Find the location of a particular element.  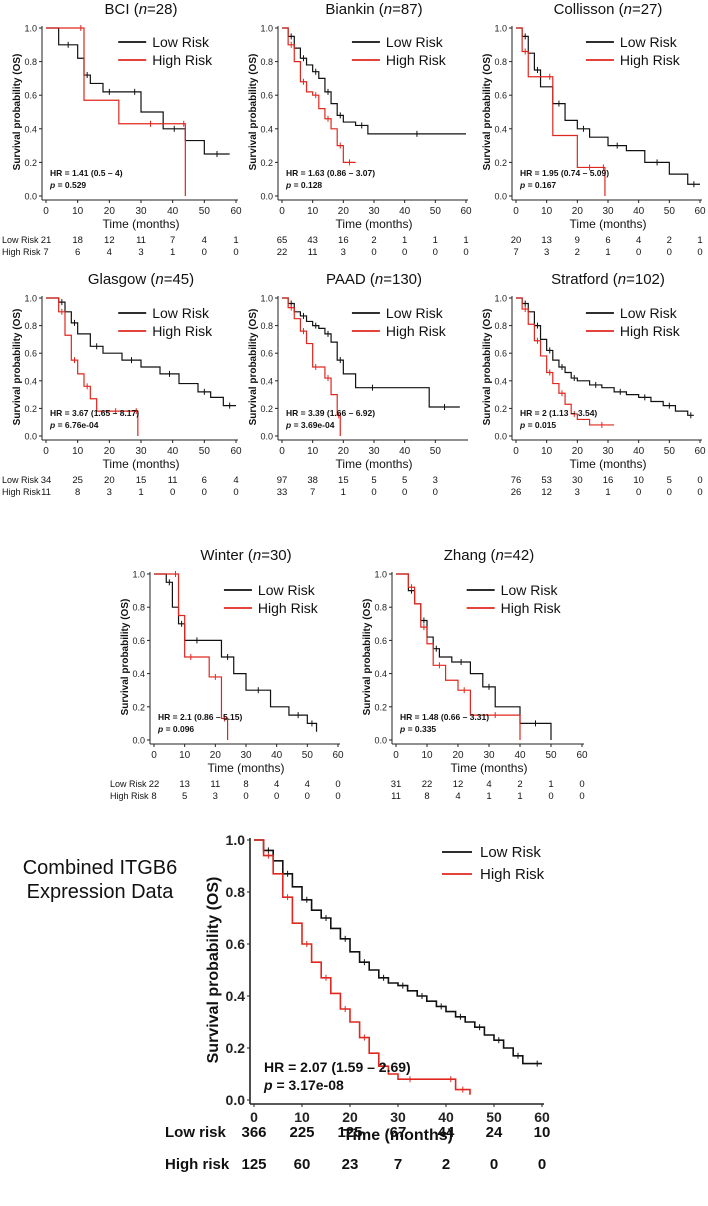

x-tick-label: 50 is located at coordinates (551, 755).